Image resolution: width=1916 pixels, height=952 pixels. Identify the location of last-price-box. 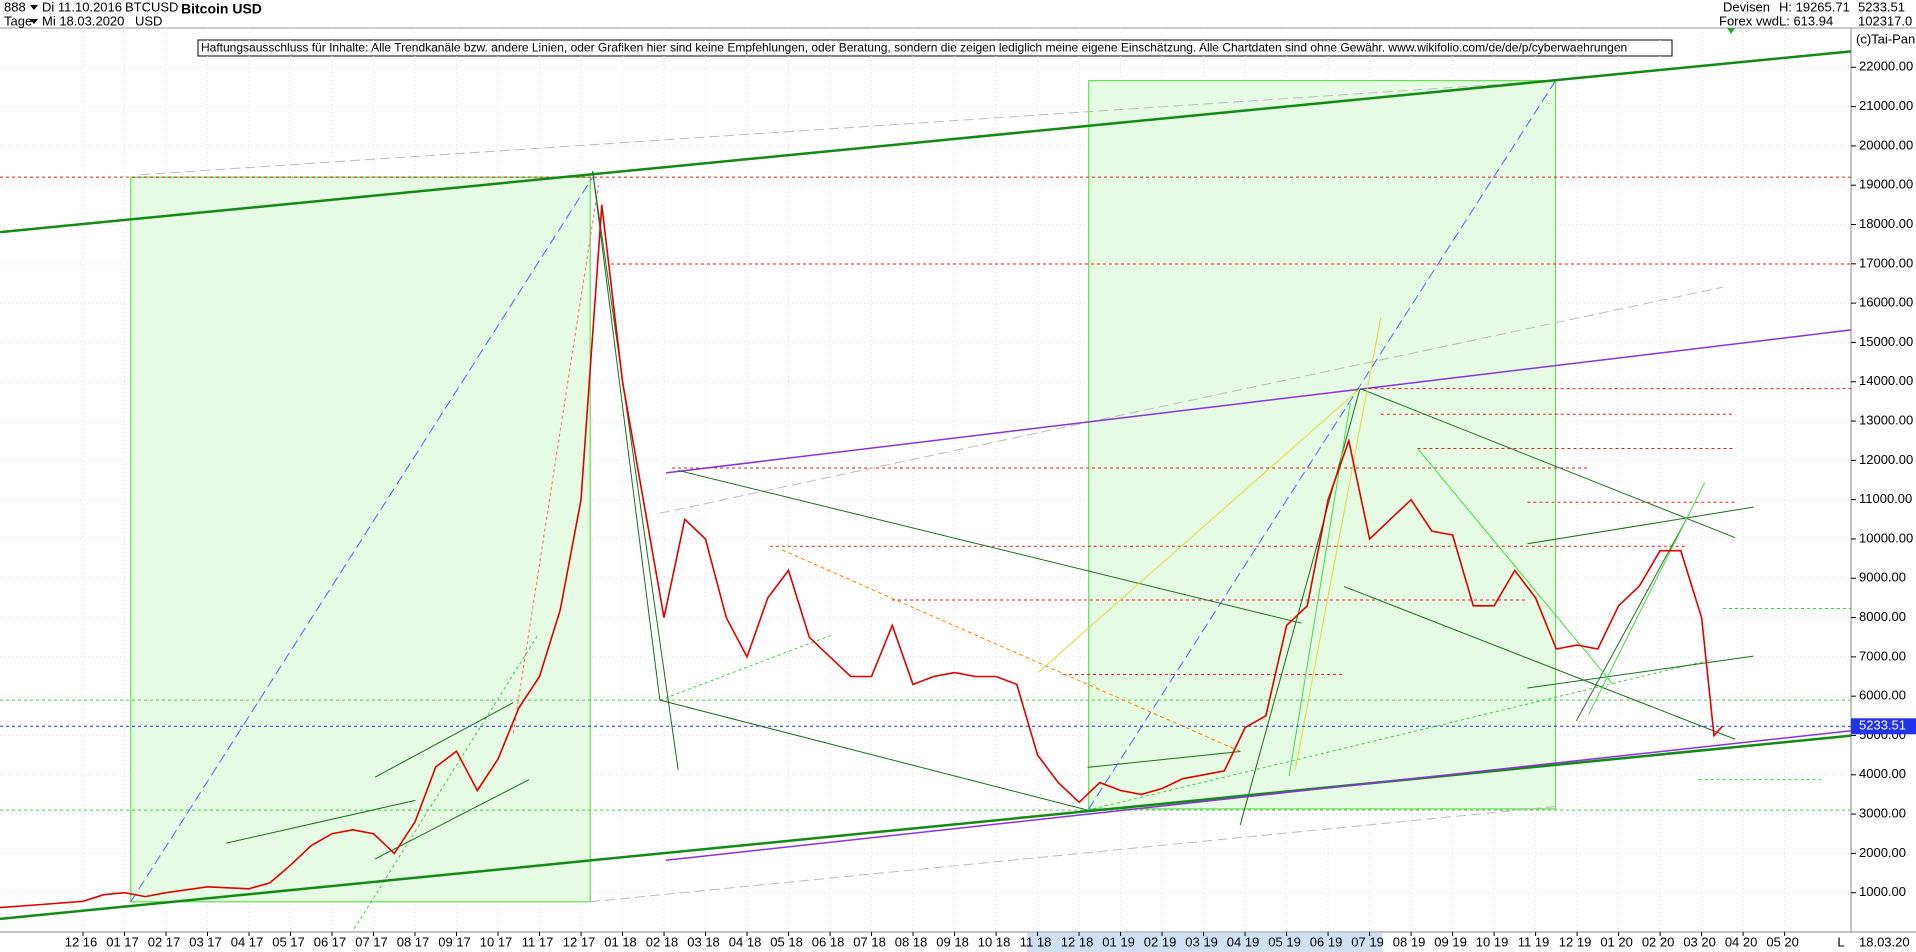
(1883, 726).